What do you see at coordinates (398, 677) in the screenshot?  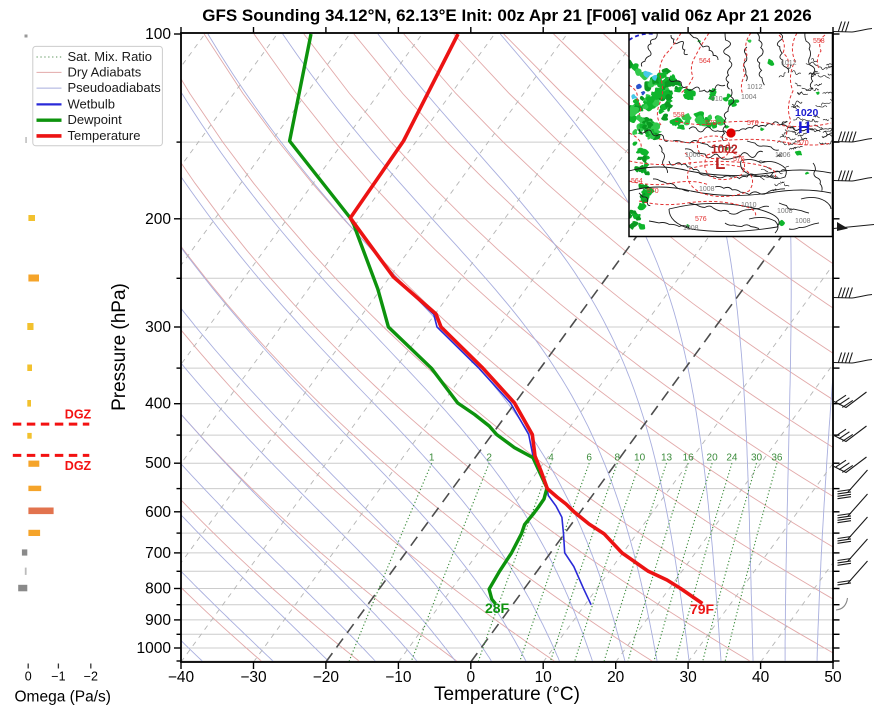 I see `svg-text: −10` at bounding box center [398, 677].